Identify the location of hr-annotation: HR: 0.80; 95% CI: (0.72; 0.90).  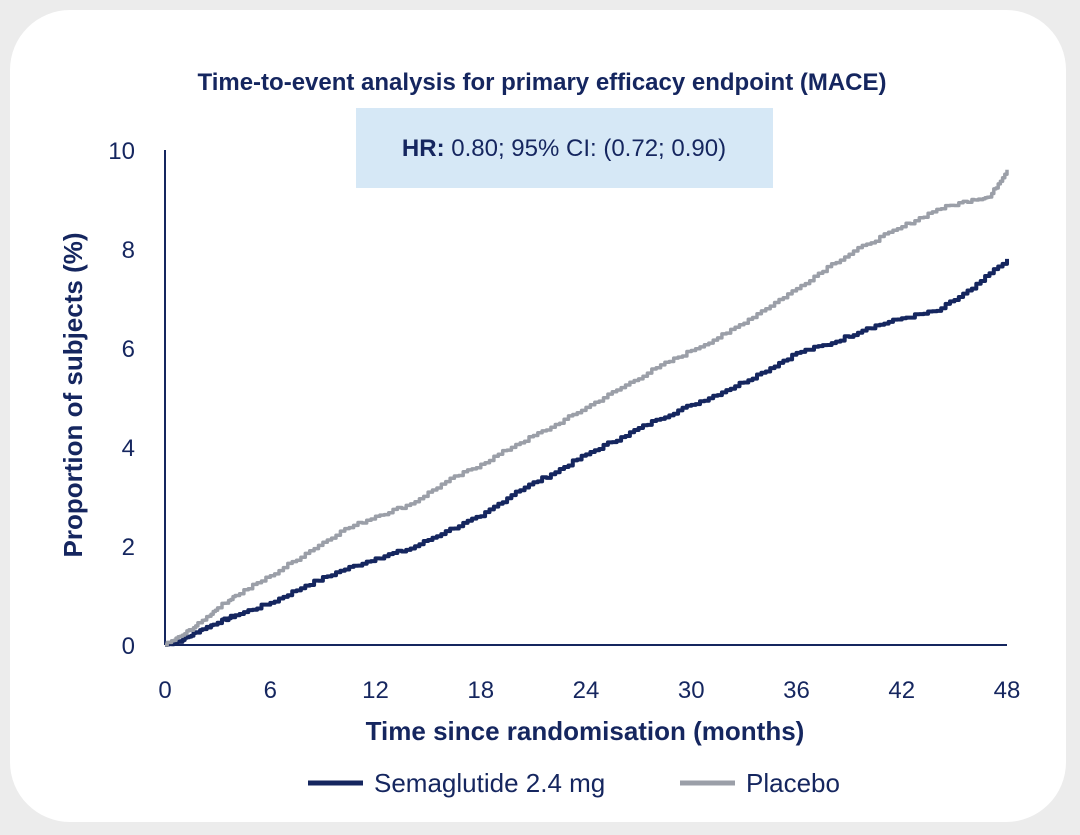
(564, 148).